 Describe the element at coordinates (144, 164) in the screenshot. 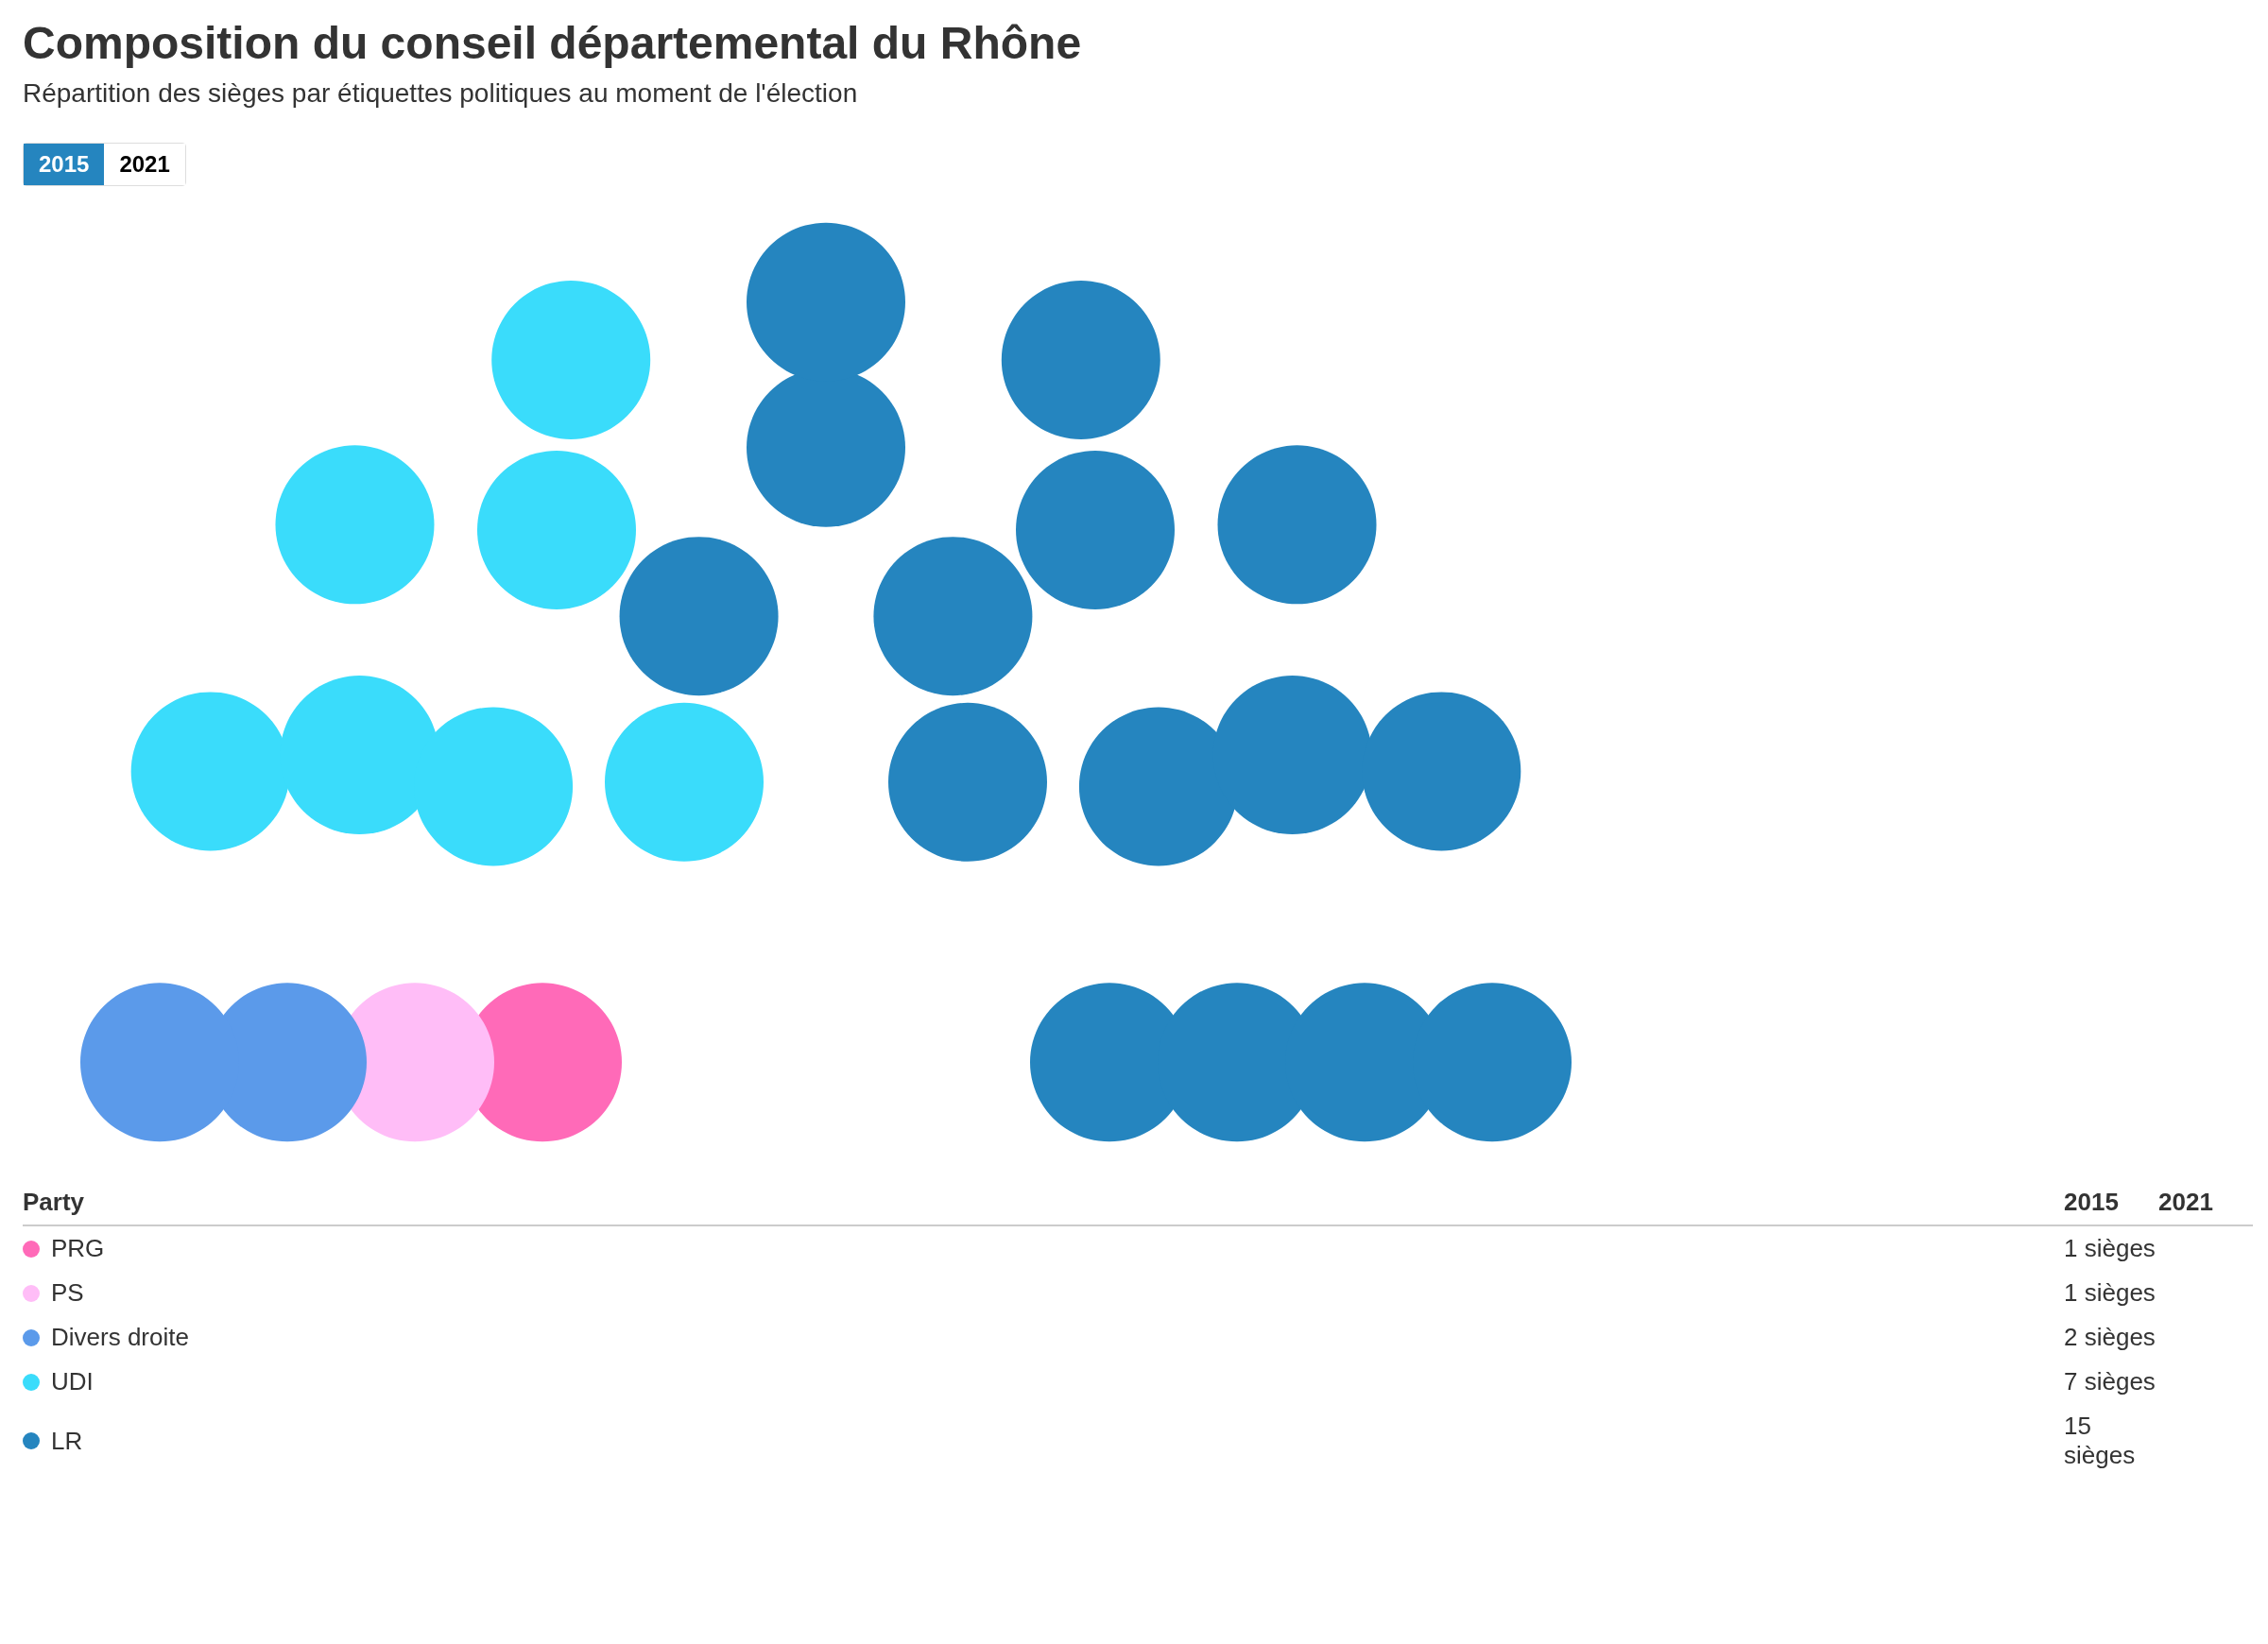

I see `legend-label: 2021` at that location.